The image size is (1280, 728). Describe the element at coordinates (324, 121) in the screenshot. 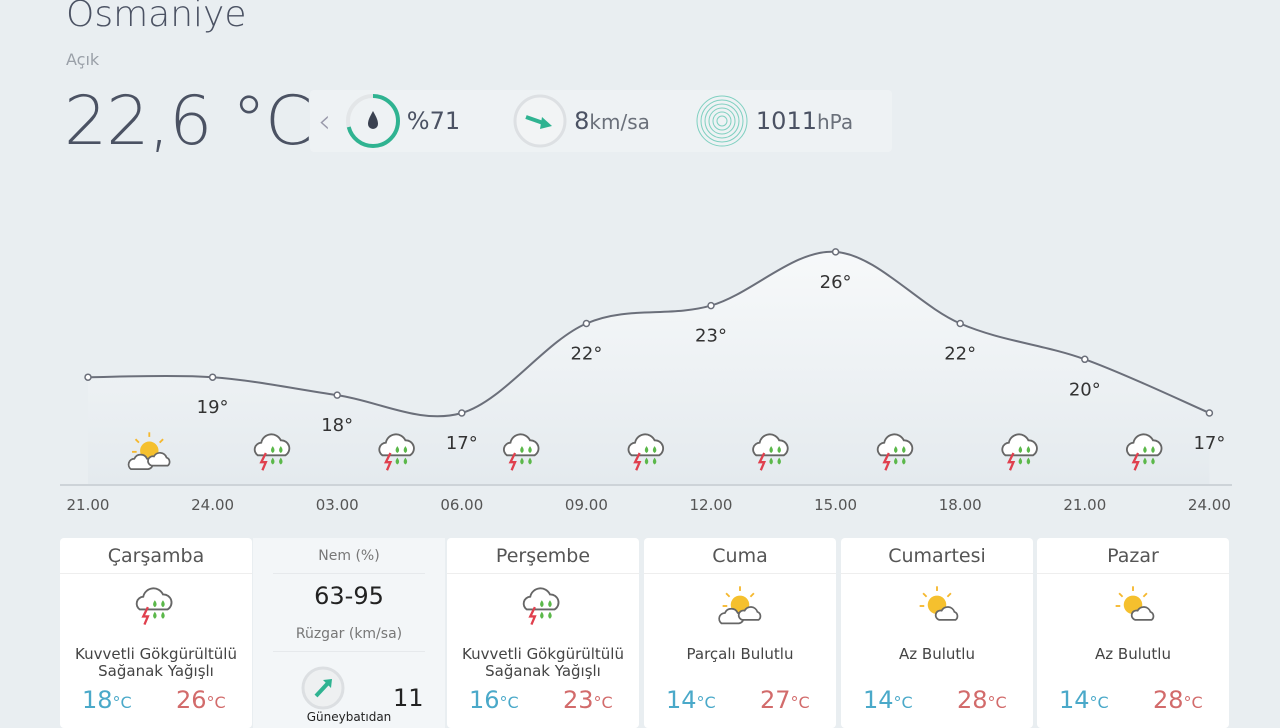

I see `chevron-left-icon: ‹` at that location.